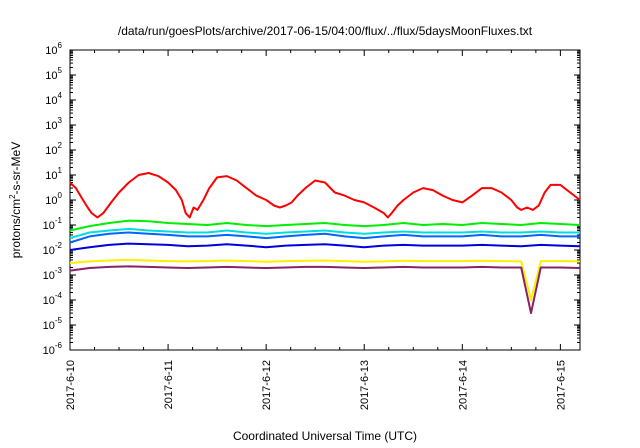 Image resolution: width=640 pixels, height=448 pixels. I want to click on y-tick-label: 10⁻², so click(53, 249).